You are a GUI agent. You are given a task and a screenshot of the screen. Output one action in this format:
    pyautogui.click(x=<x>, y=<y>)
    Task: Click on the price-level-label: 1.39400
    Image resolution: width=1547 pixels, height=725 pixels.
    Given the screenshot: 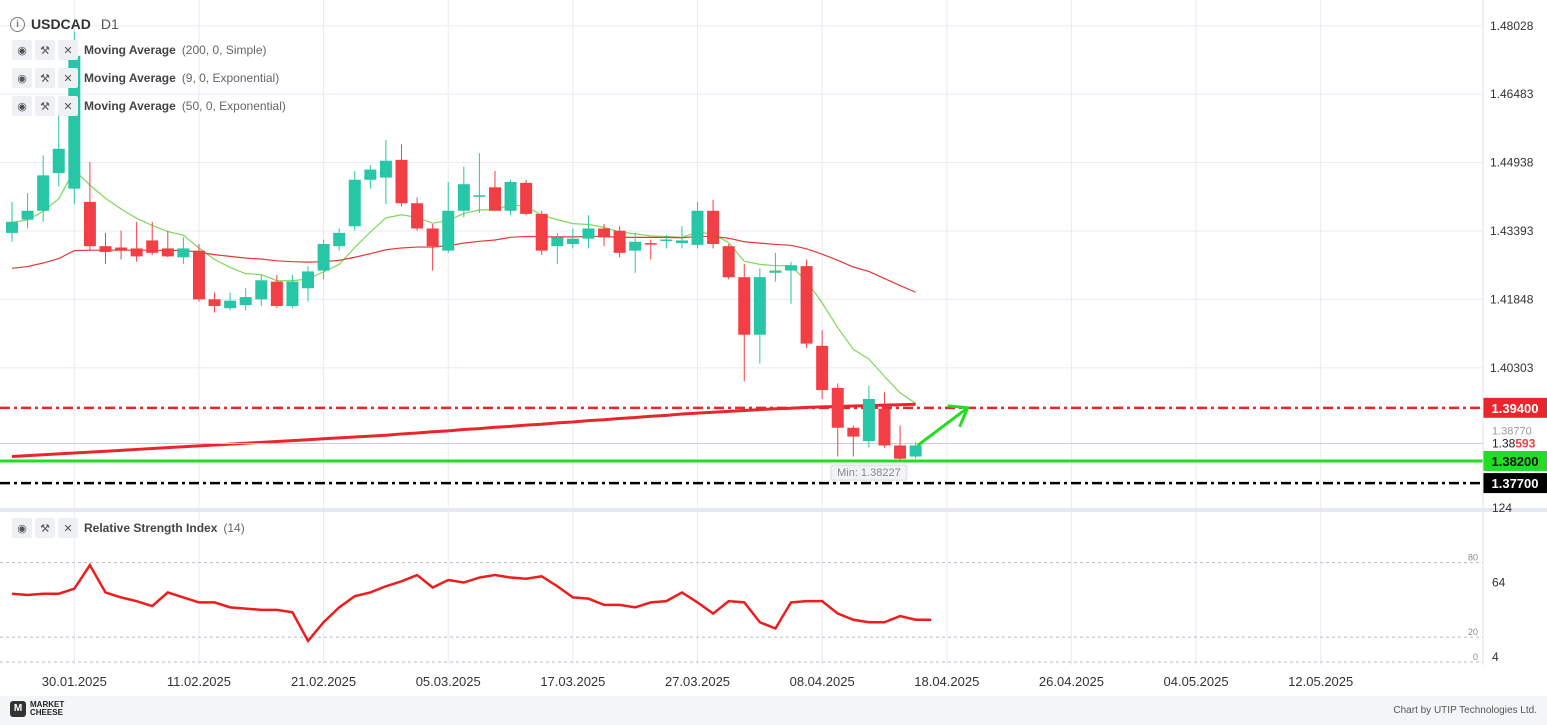 What is the action you would take?
    pyautogui.click(x=1515, y=408)
    